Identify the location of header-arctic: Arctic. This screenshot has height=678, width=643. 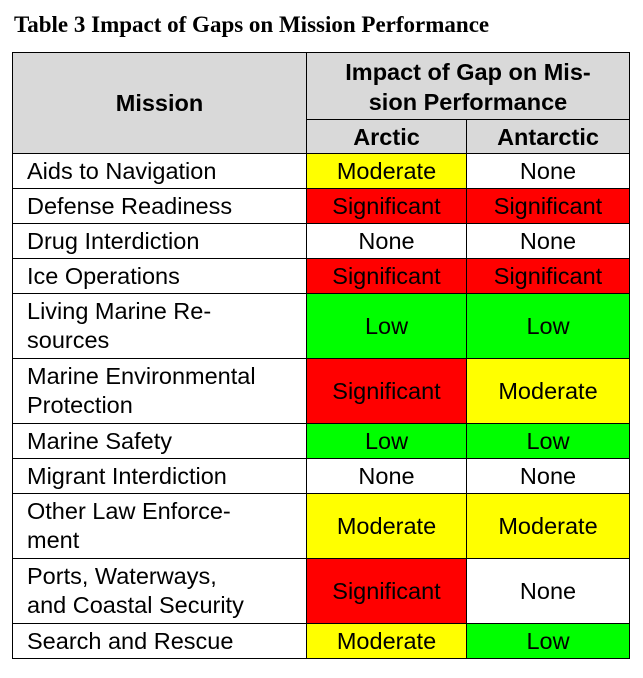
(386, 136).